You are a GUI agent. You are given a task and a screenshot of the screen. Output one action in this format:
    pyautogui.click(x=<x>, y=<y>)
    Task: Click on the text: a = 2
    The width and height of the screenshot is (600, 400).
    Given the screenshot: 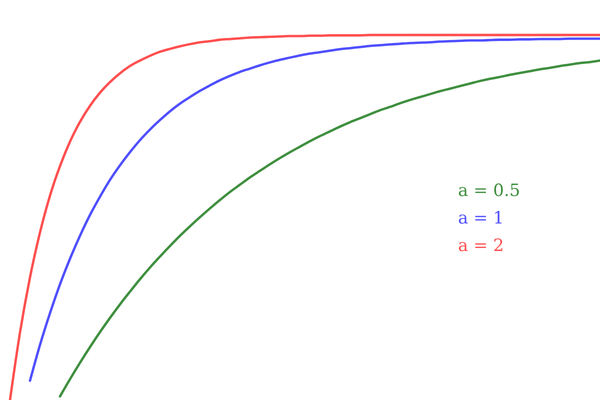 What is the action you would take?
    pyautogui.click(x=481, y=246)
    